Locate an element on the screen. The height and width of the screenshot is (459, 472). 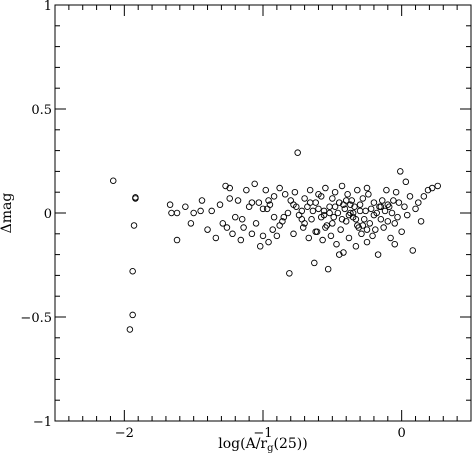
y-tick-label: −0.5 is located at coordinates (36, 318).